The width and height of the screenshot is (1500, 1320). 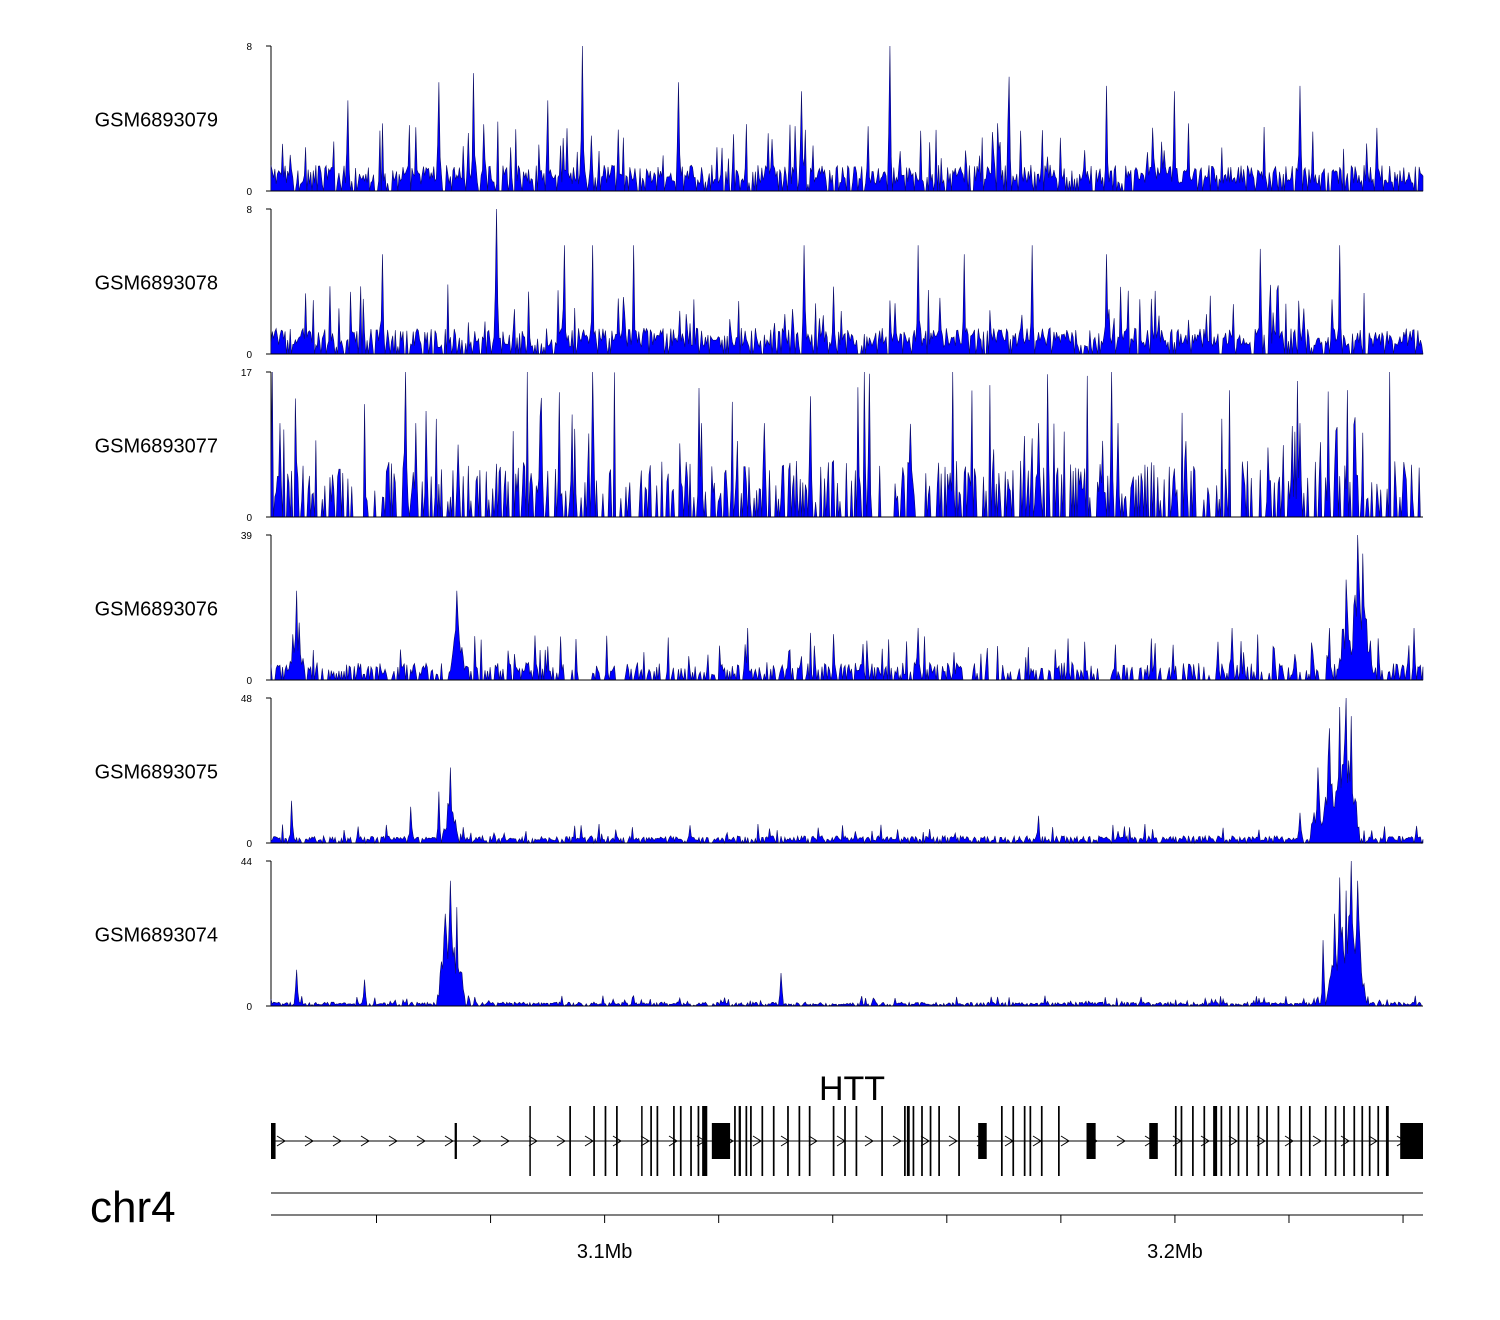 I want to click on y-axis-max-label: 44, so click(x=247, y=862).